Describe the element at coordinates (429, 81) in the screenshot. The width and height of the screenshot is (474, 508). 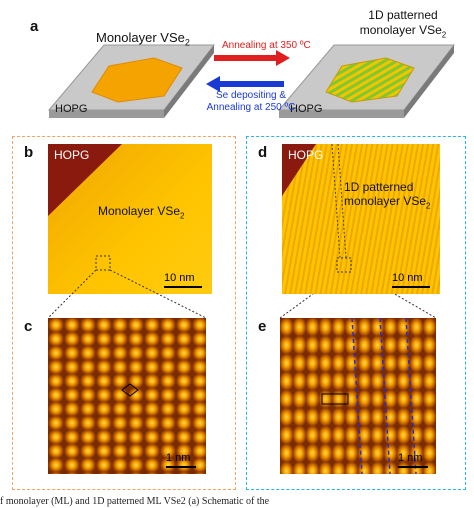
I see `substrate-right-side` at that location.